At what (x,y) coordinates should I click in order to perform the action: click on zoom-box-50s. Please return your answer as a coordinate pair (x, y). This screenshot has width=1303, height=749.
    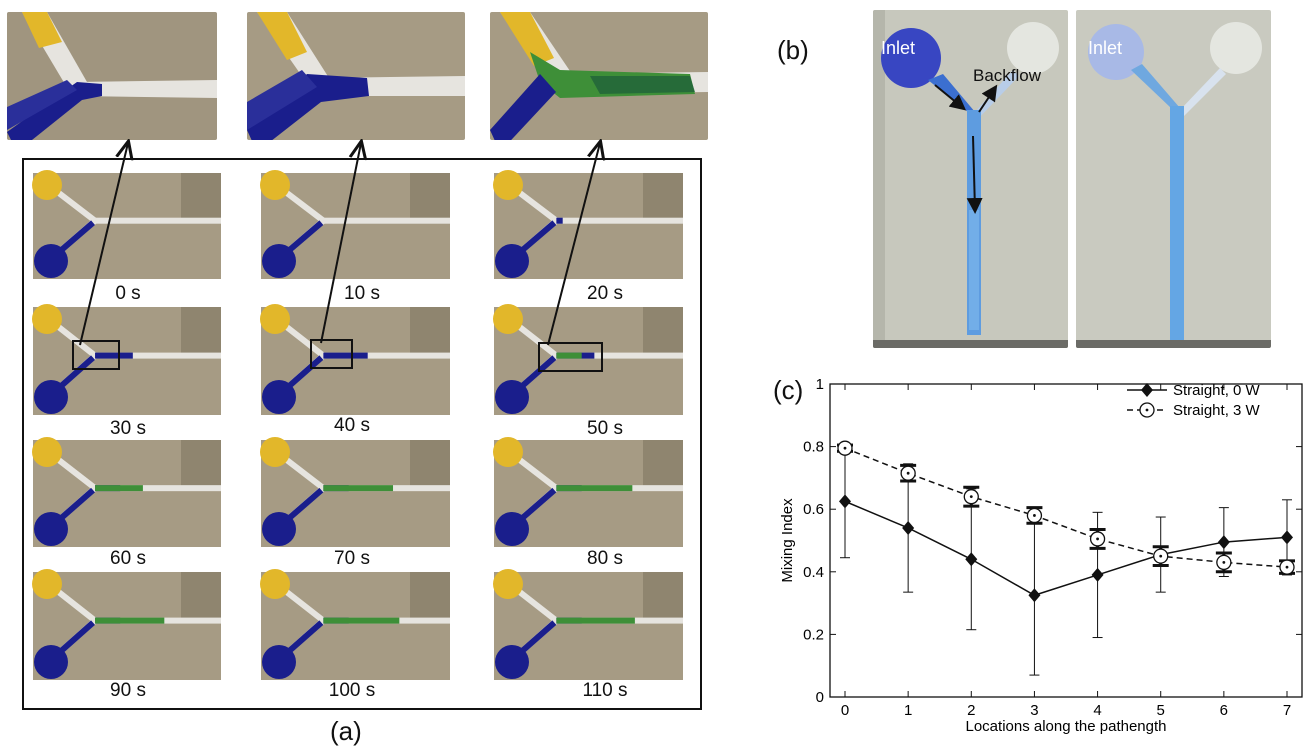
    Looking at the image, I should click on (570, 357).